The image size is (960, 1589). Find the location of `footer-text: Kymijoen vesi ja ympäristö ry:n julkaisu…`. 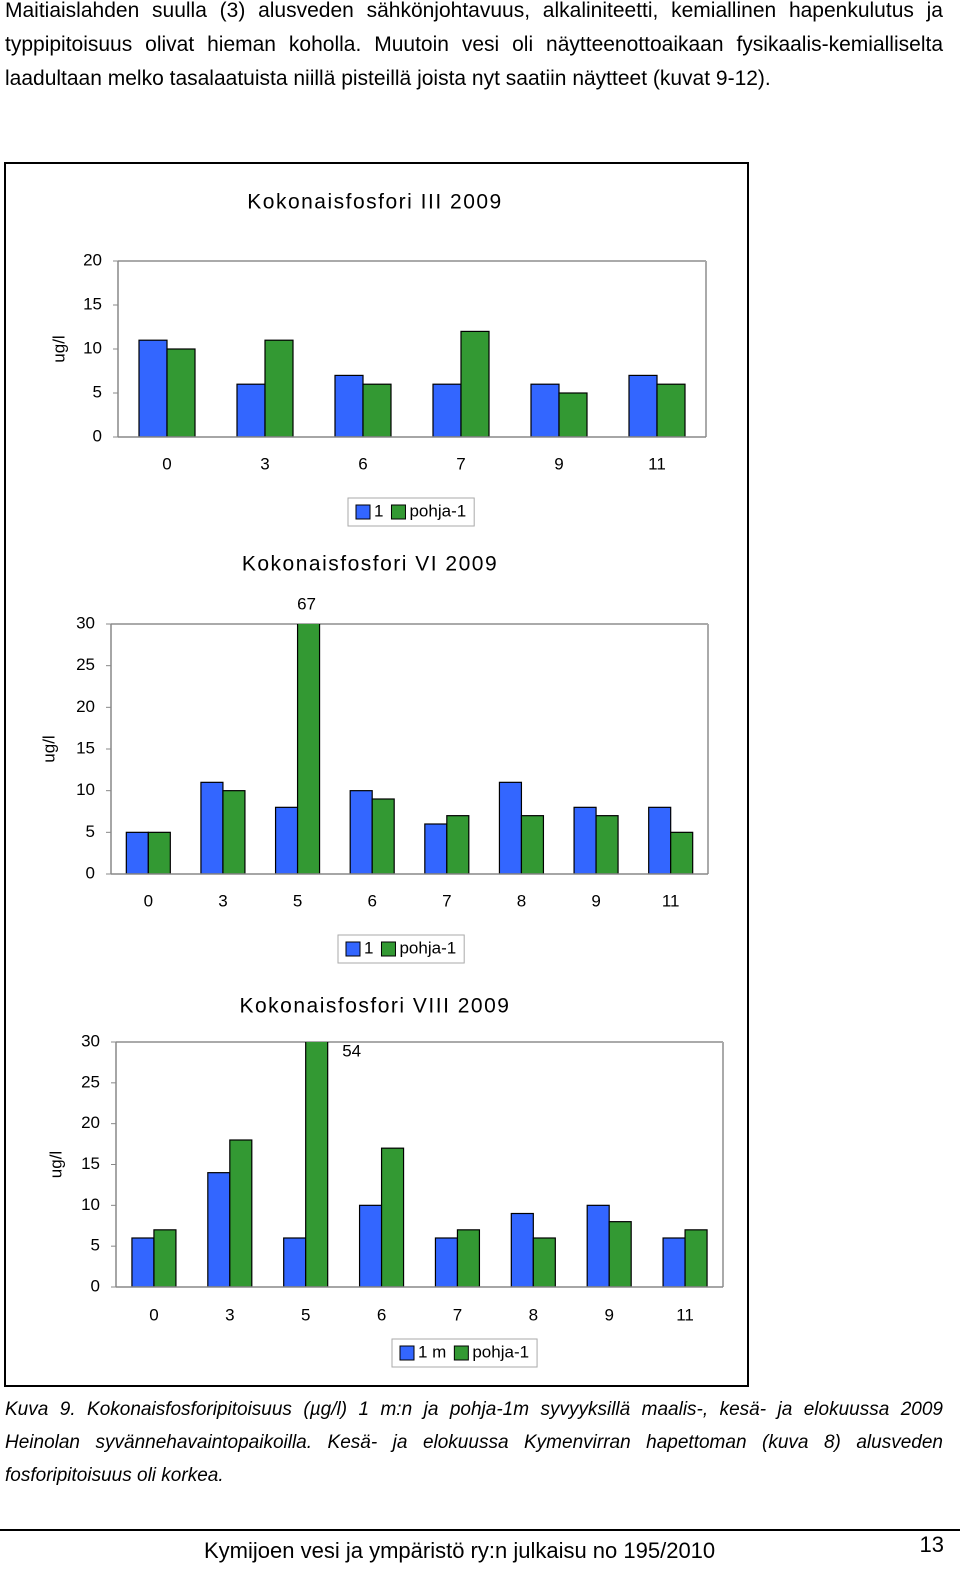

footer-text: Kymijoen vesi ja ympäristö ry:n julkaisu… is located at coordinates (460, 1550).